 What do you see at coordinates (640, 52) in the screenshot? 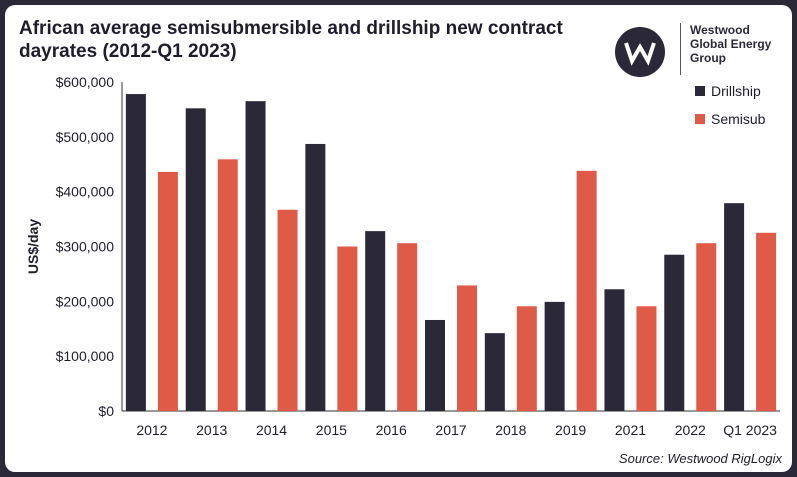
I see `westwood-w-logo-icon` at bounding box center [640, 52].